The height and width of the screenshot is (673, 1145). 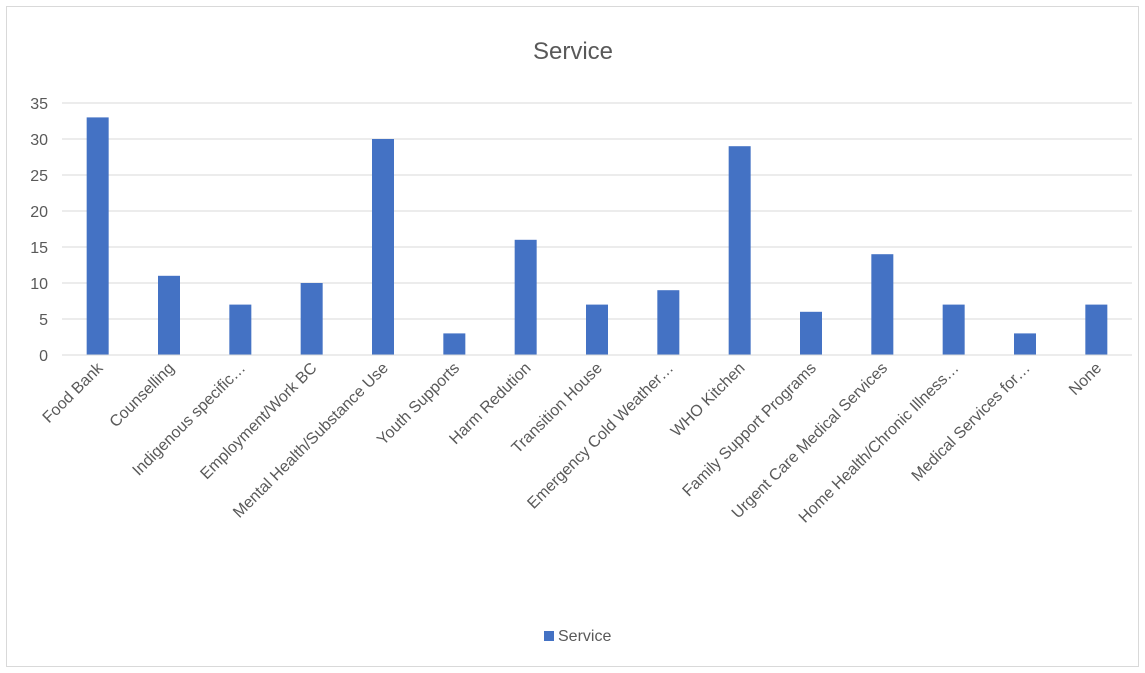 I want to click on x-category-label: Family Support Programs, so click(x=750, y=430).